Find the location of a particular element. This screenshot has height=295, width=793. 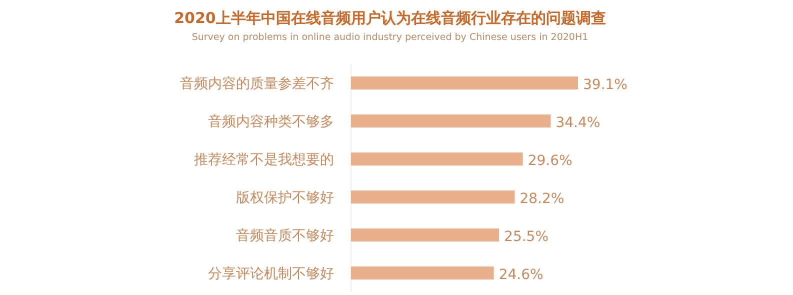

data-label: 34.4% is located at coordinates (578, 123).